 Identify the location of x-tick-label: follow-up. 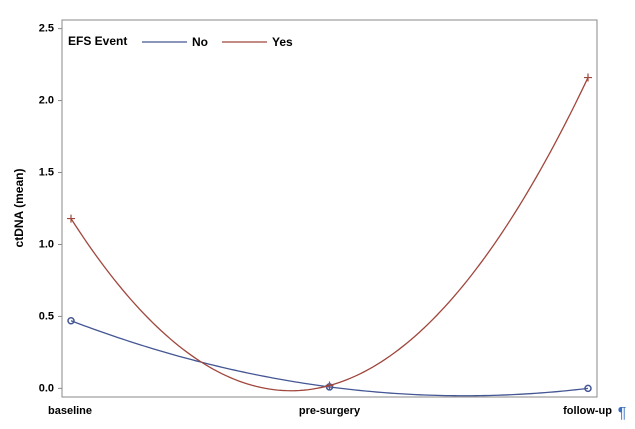
(587, 411).